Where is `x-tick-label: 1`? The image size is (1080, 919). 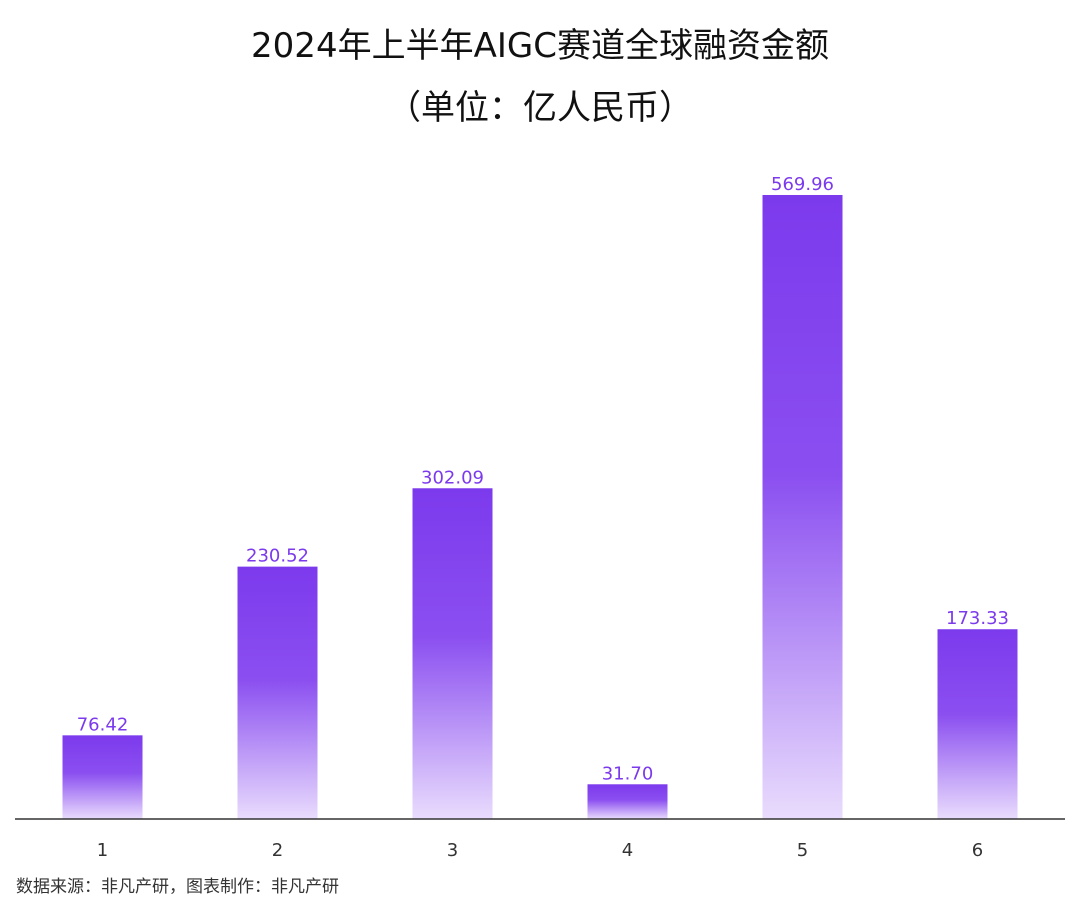 x-tick-label: 1 is located at coordinates (102, 850).